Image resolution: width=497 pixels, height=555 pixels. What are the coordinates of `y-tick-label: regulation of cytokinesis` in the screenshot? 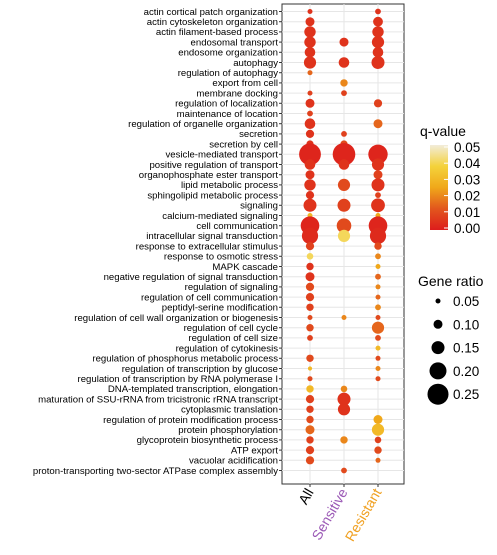 It's located at (227, 348).